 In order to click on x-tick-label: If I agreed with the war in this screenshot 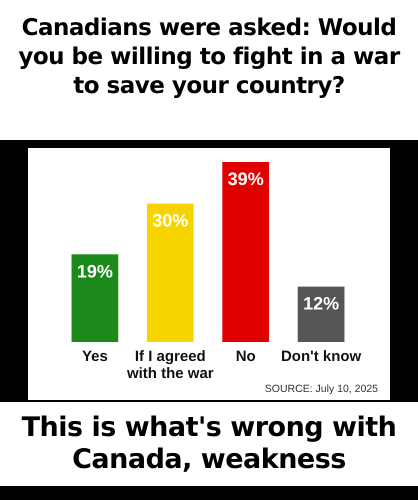, I will do `click(170, 365)`.